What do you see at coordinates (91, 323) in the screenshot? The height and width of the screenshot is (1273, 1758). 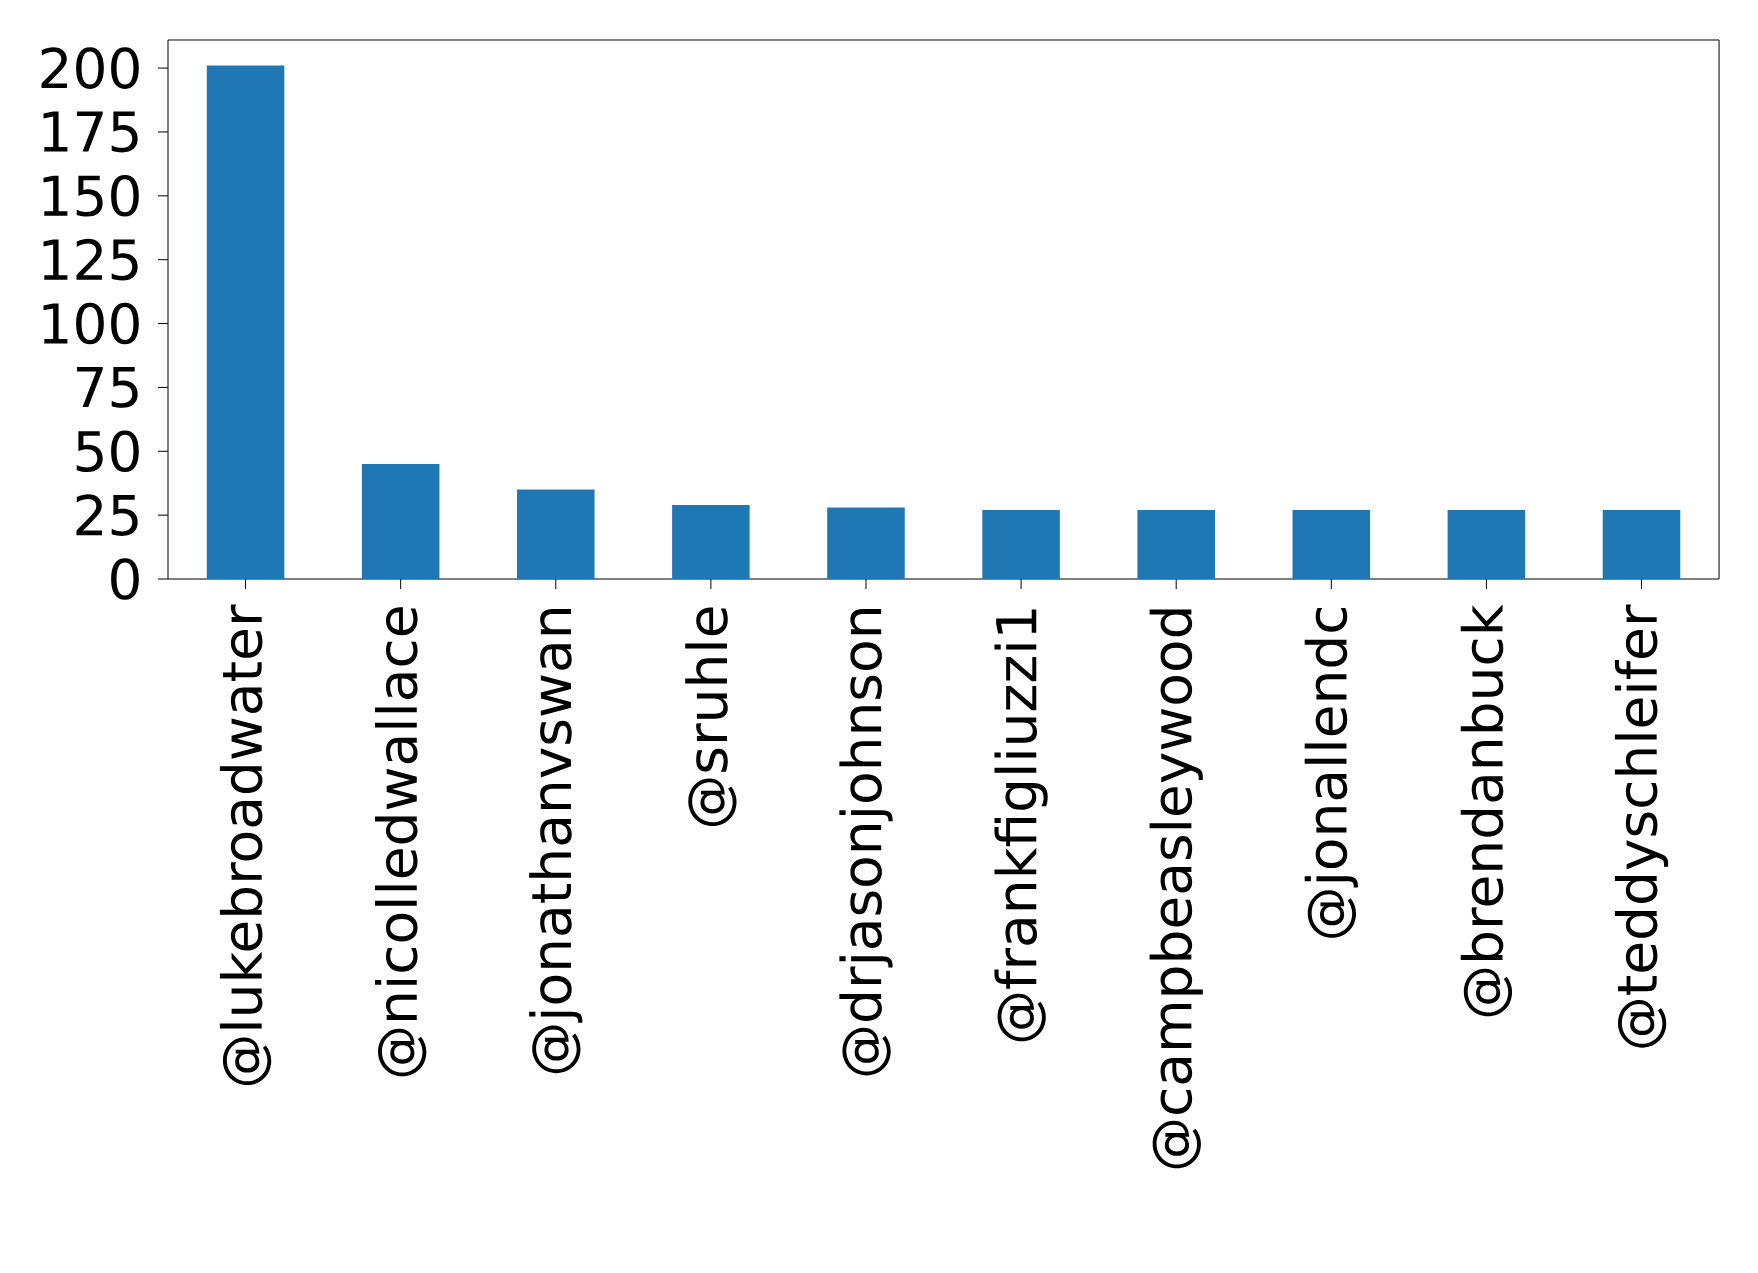 I see `y-tick-label: 100` at bounding box center [91, 323].